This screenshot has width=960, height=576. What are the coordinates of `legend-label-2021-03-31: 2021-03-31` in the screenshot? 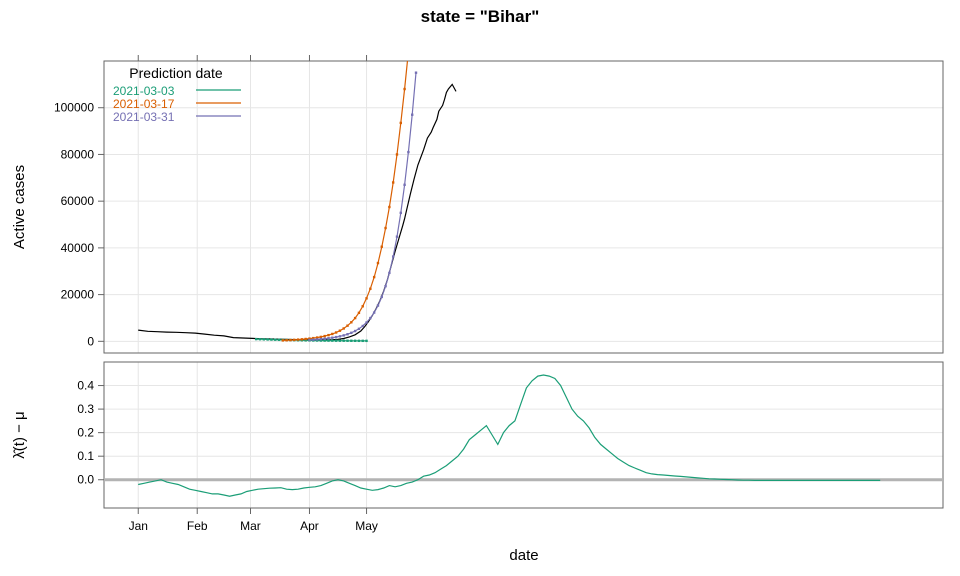 It's located at (144, 117).